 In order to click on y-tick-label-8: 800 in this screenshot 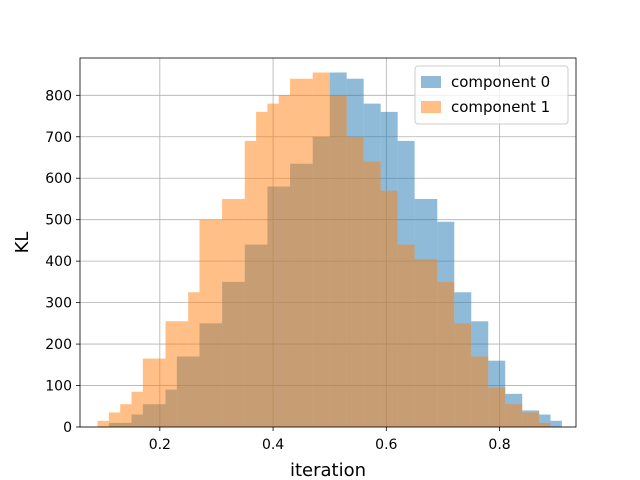, I will do `click(58, 96)`.